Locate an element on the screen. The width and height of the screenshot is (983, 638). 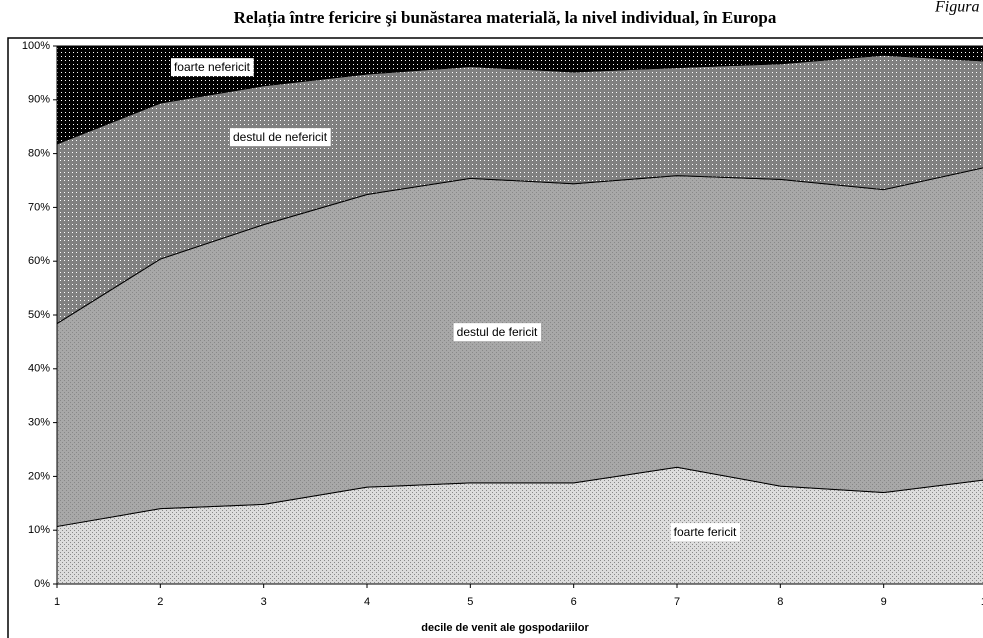
x-tick-label: 3 is located at coordinates (264, 602).